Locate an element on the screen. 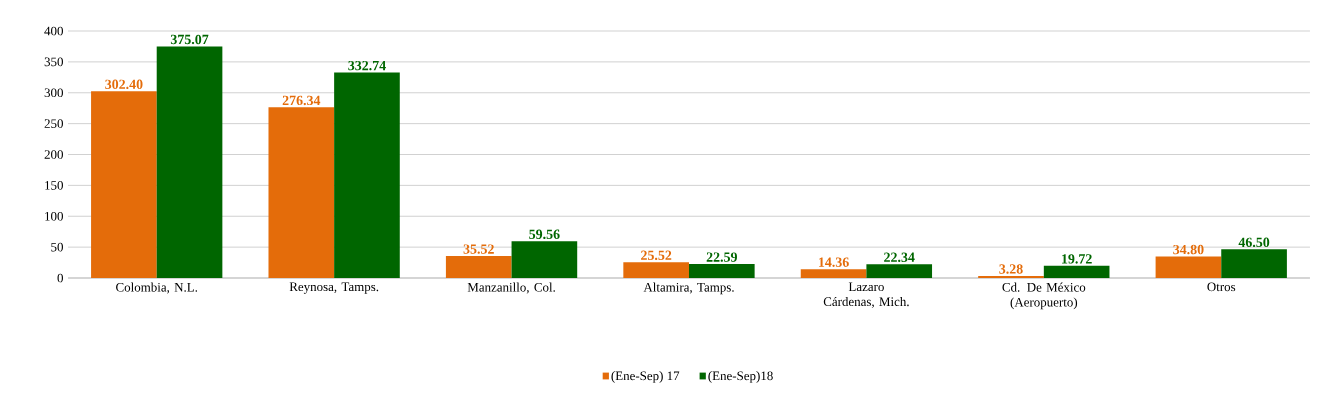 This screenshot has width=1326, height=402. x-tick-label: Cd. De México (Aeropuerto) is located at coordinates (1044, 296).